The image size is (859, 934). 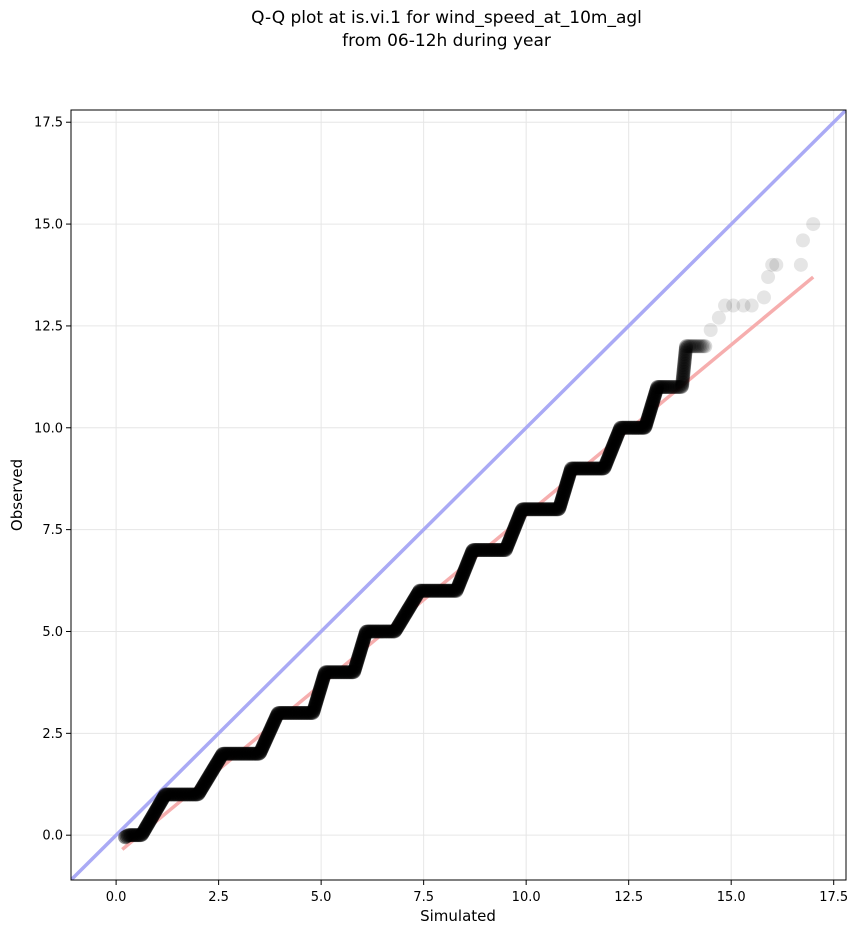 What do you see at coordinates (52, 530) in the screenshot?
I see `y-tick-label: 7.5` at bounding box center [52, 530].